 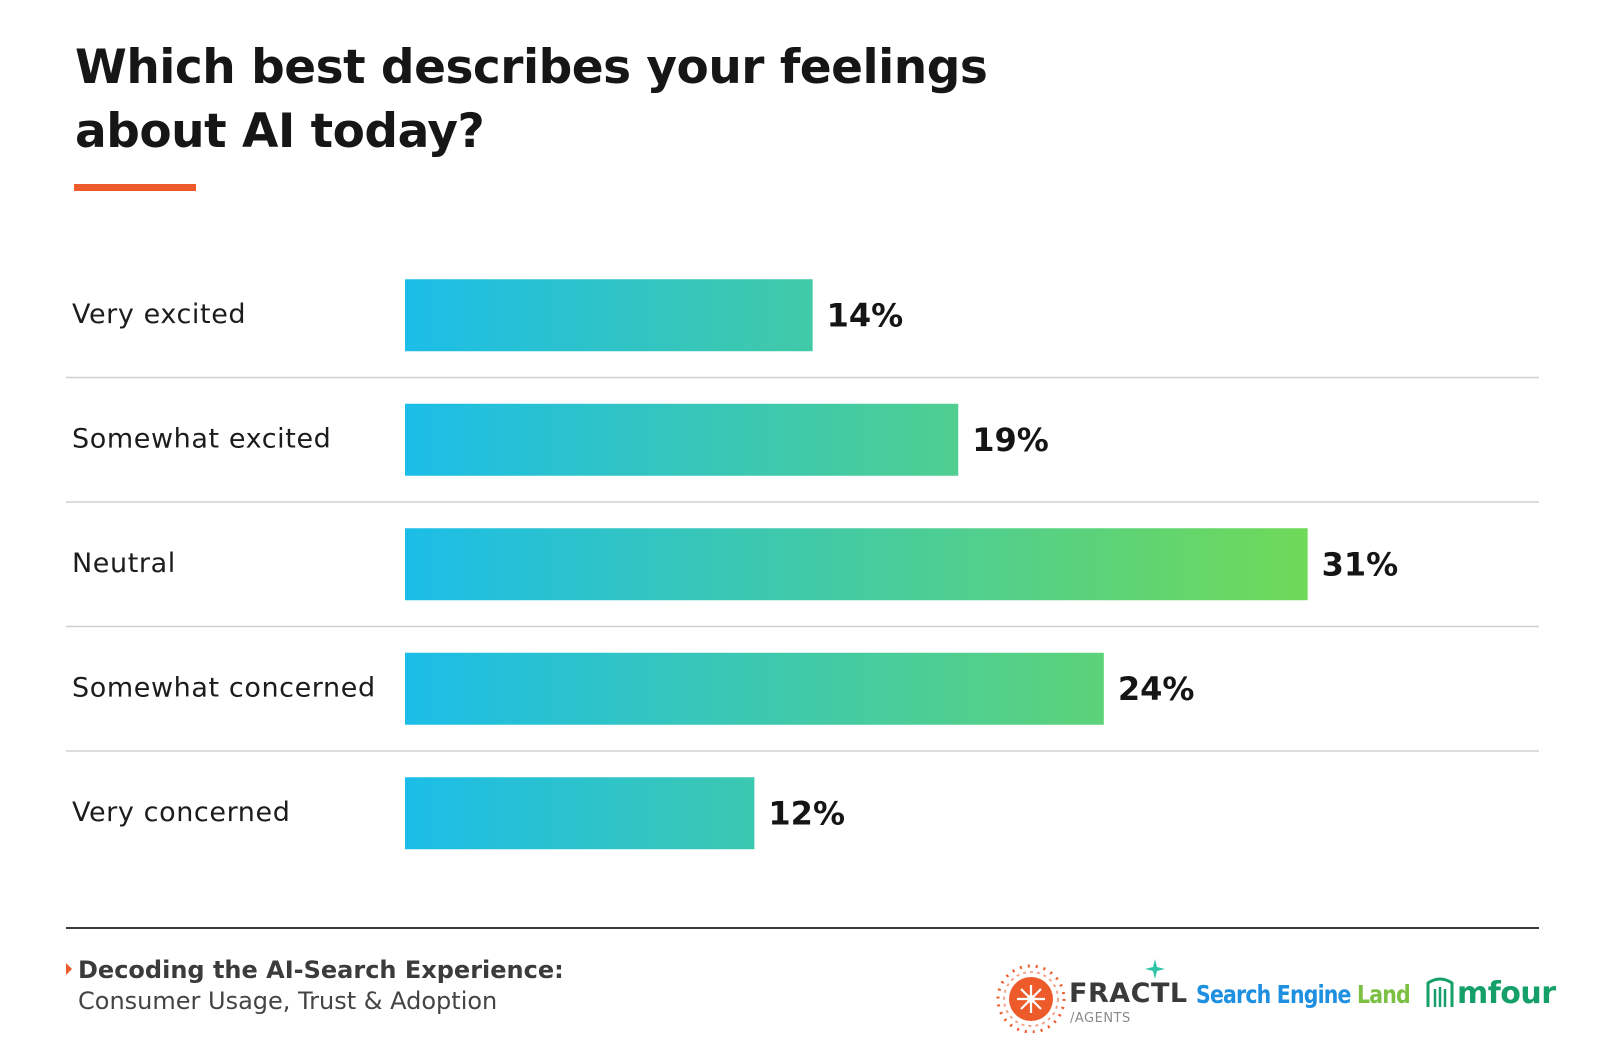 I want to click on category-label: Somewhat excited, so click(x=201, y=438).